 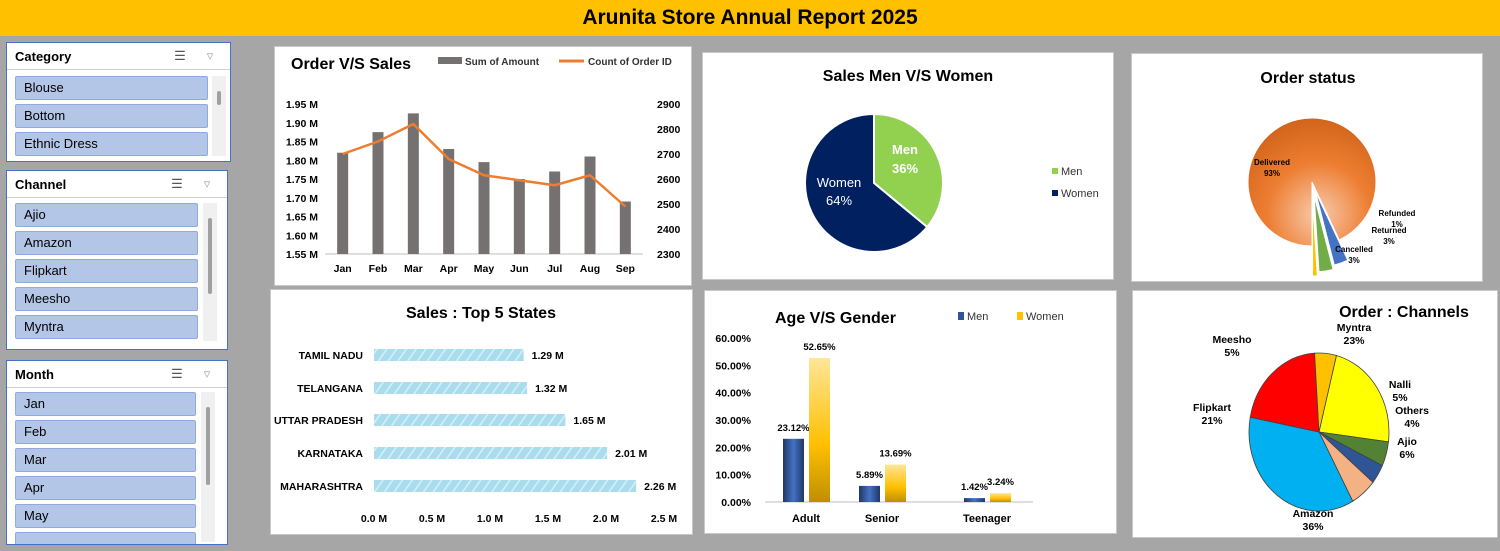 I want to click on data-label: 3.24%, so click(x=1000, y=482).